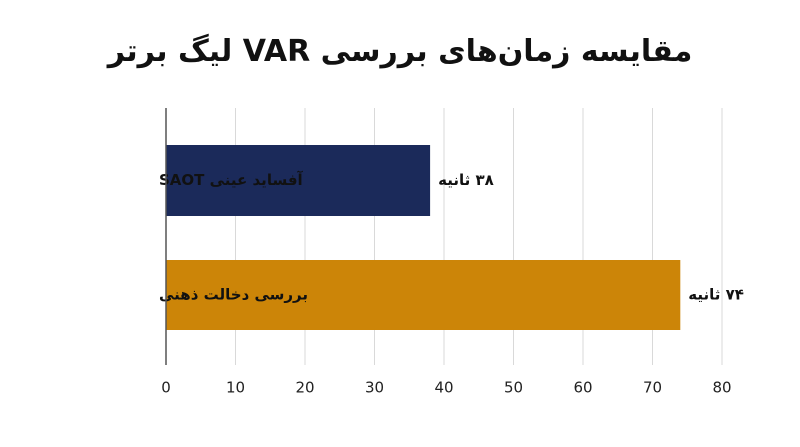 This screenshot has height=447, width=800. Describe the element at coordinates (233, 295) in the screenshot. I see `category-label-1: بررسی دخالت ذهنی` at that location.